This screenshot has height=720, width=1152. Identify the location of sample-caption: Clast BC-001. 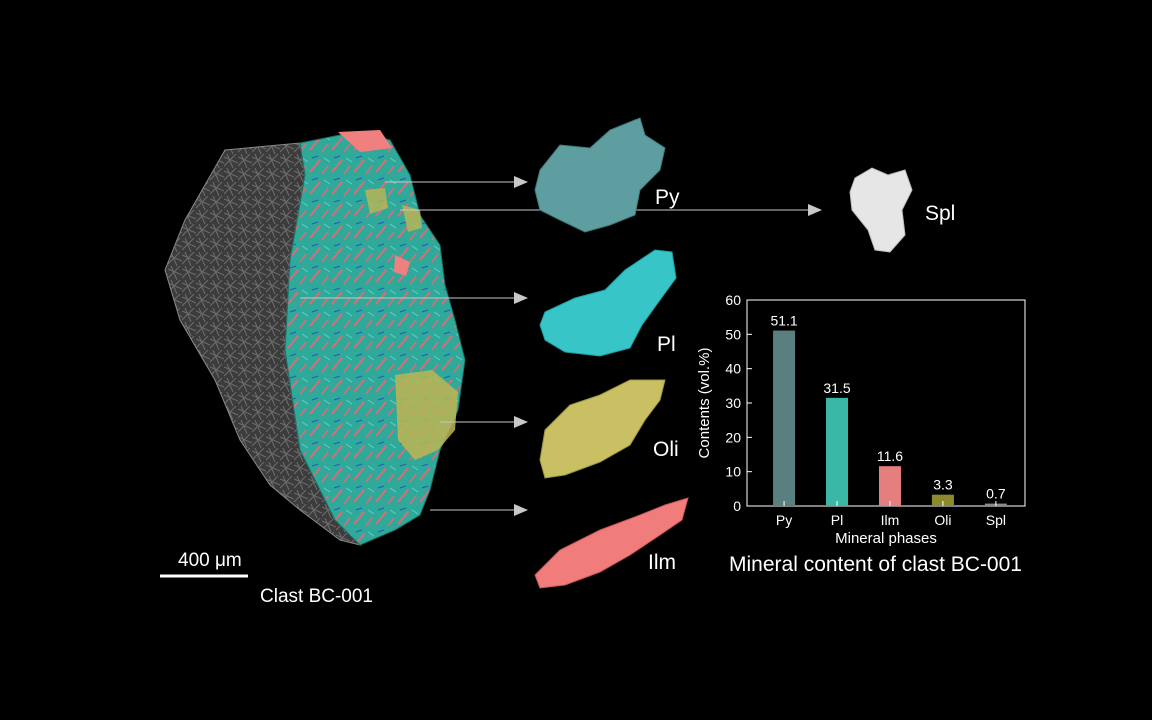
(316, 597).